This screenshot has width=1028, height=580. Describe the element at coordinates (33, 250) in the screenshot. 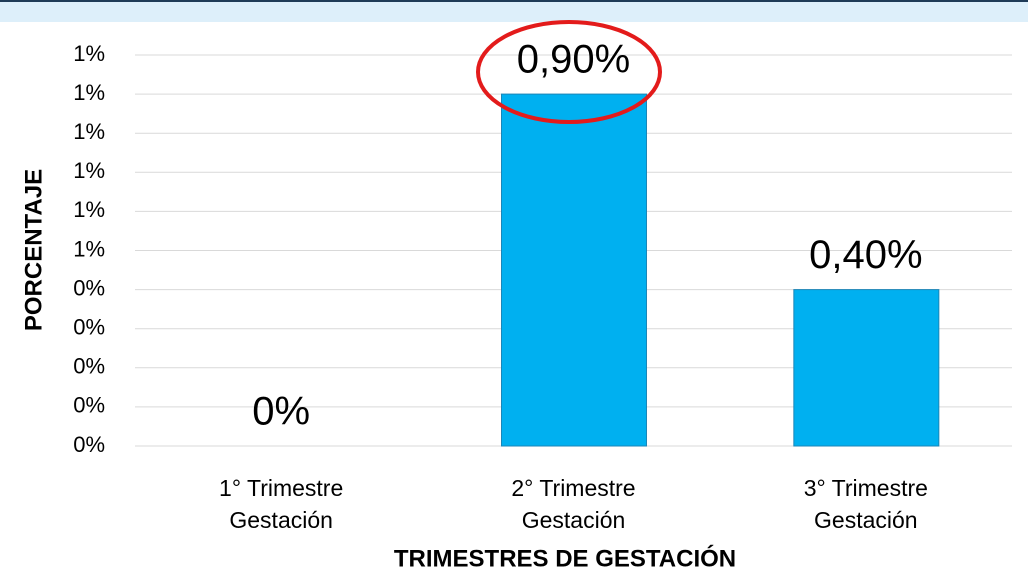

I see `y-axis-title: PORCENTAJE` at that location.